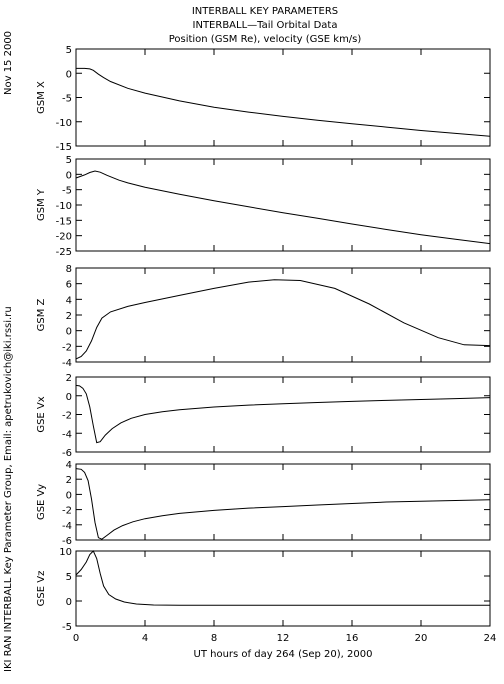 Image resolution: width=504 pixels, height=684 pixels. Describe the element at coordinates (41, 314) in the screenshot. I see `y-axis-label: GSM Z` at that location.